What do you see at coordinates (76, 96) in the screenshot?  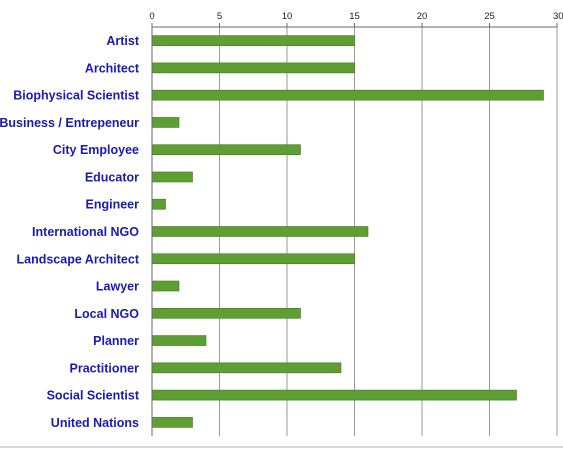 I see `category-label: Biophysical Scientist` at bounding box center [76, 96].